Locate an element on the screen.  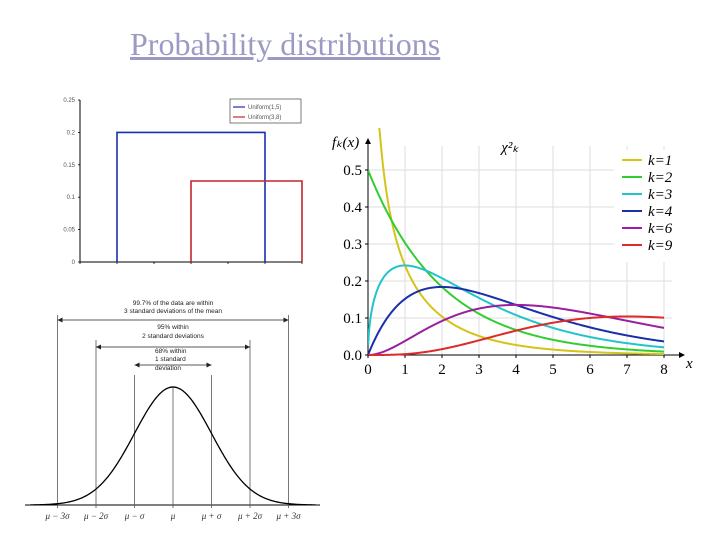
chi-x-tick-label: 4 is located at coordinates (516, 370).